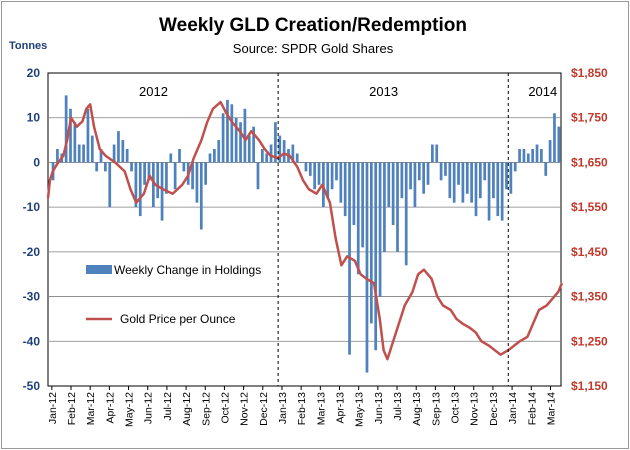 The width and height of the screenshot is (630, 450). What do you see at coordinates (494, 409) in the screenshot?
I see `x-tick-label: Dec-13` at bounding box center [494, 409].